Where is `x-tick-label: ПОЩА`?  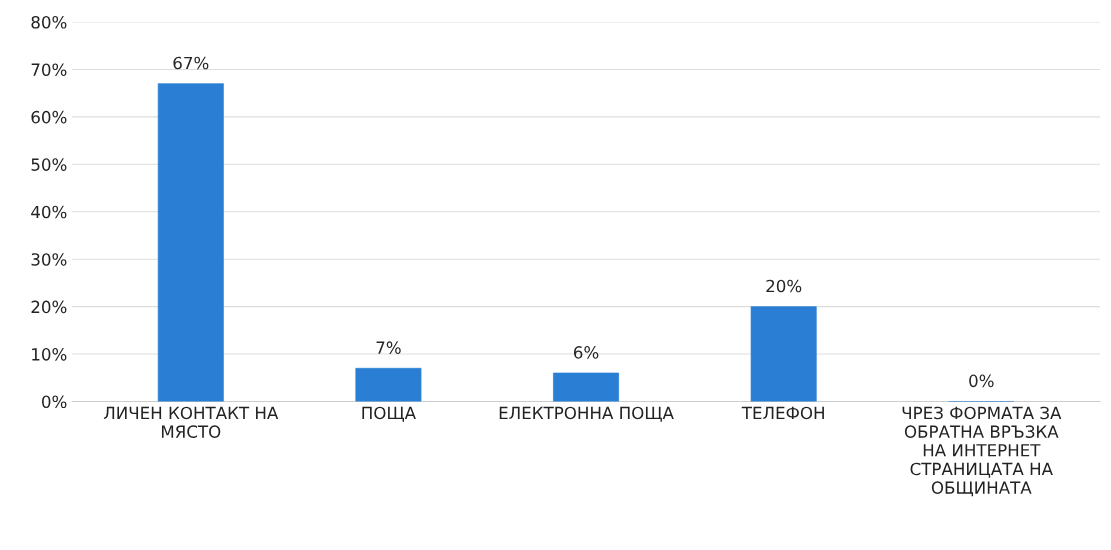
x-tick-label: ПОЩА is located at coordinates (389, 414).